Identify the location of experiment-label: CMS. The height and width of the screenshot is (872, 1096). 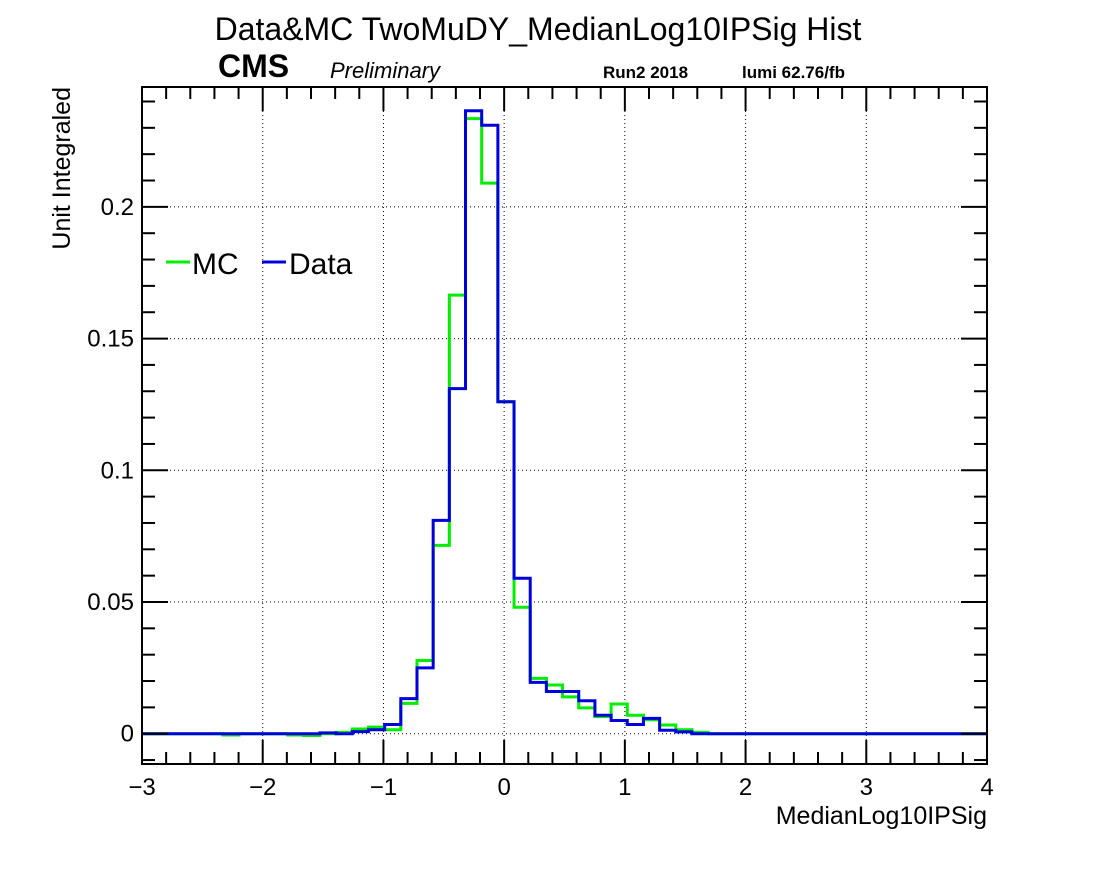
(253, 66).